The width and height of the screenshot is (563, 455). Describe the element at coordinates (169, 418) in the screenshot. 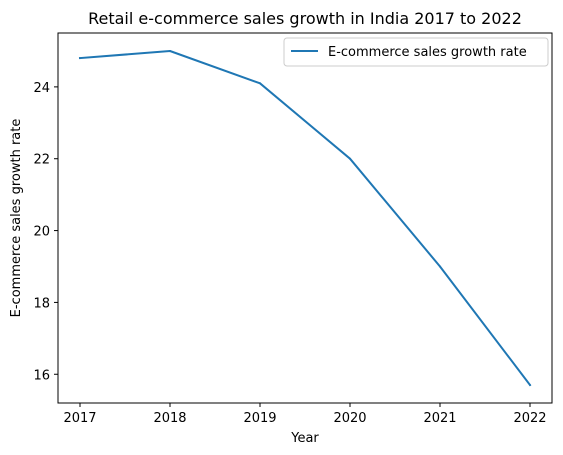

I see `x-tick-label: 2018` at that location.